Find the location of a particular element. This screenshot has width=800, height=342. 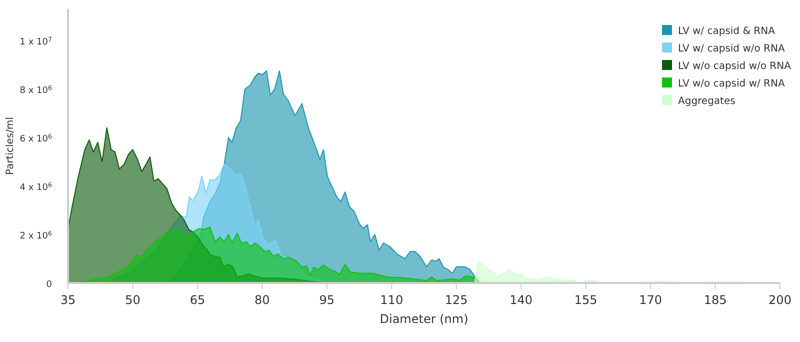

y-tick-label: 8 x 10$^{6}$ is located at coordinates (36, 90).